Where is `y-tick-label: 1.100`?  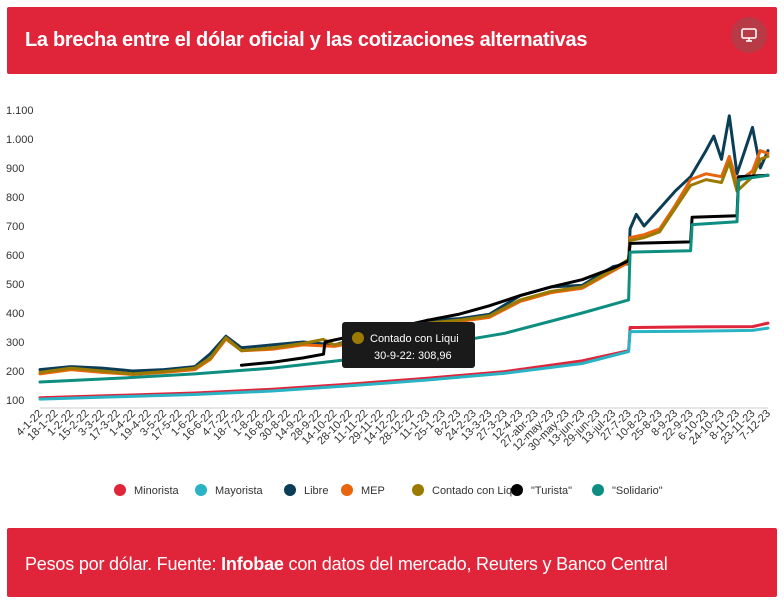 y-tick-label: 1.100 is located at coordinates (20, 111).